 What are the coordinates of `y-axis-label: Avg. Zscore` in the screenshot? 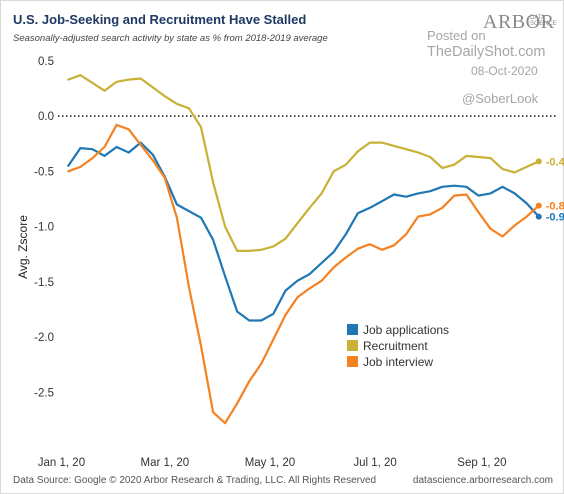 It's located at (23, 247).